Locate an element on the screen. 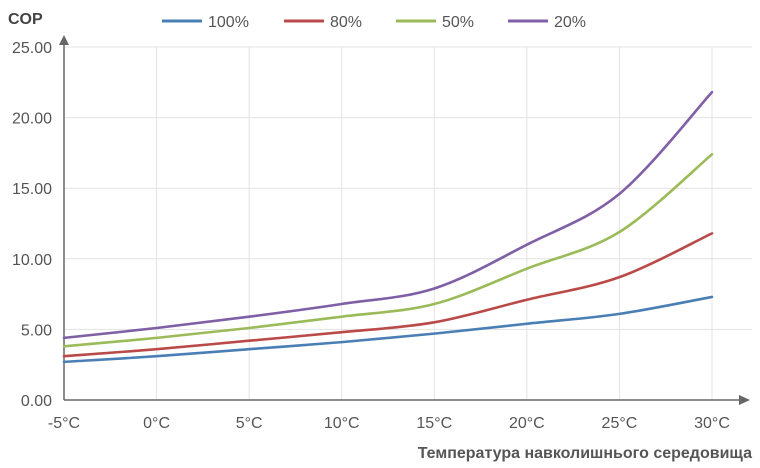  y-tick-label: 20.00 is located at coordinates (32, 119).